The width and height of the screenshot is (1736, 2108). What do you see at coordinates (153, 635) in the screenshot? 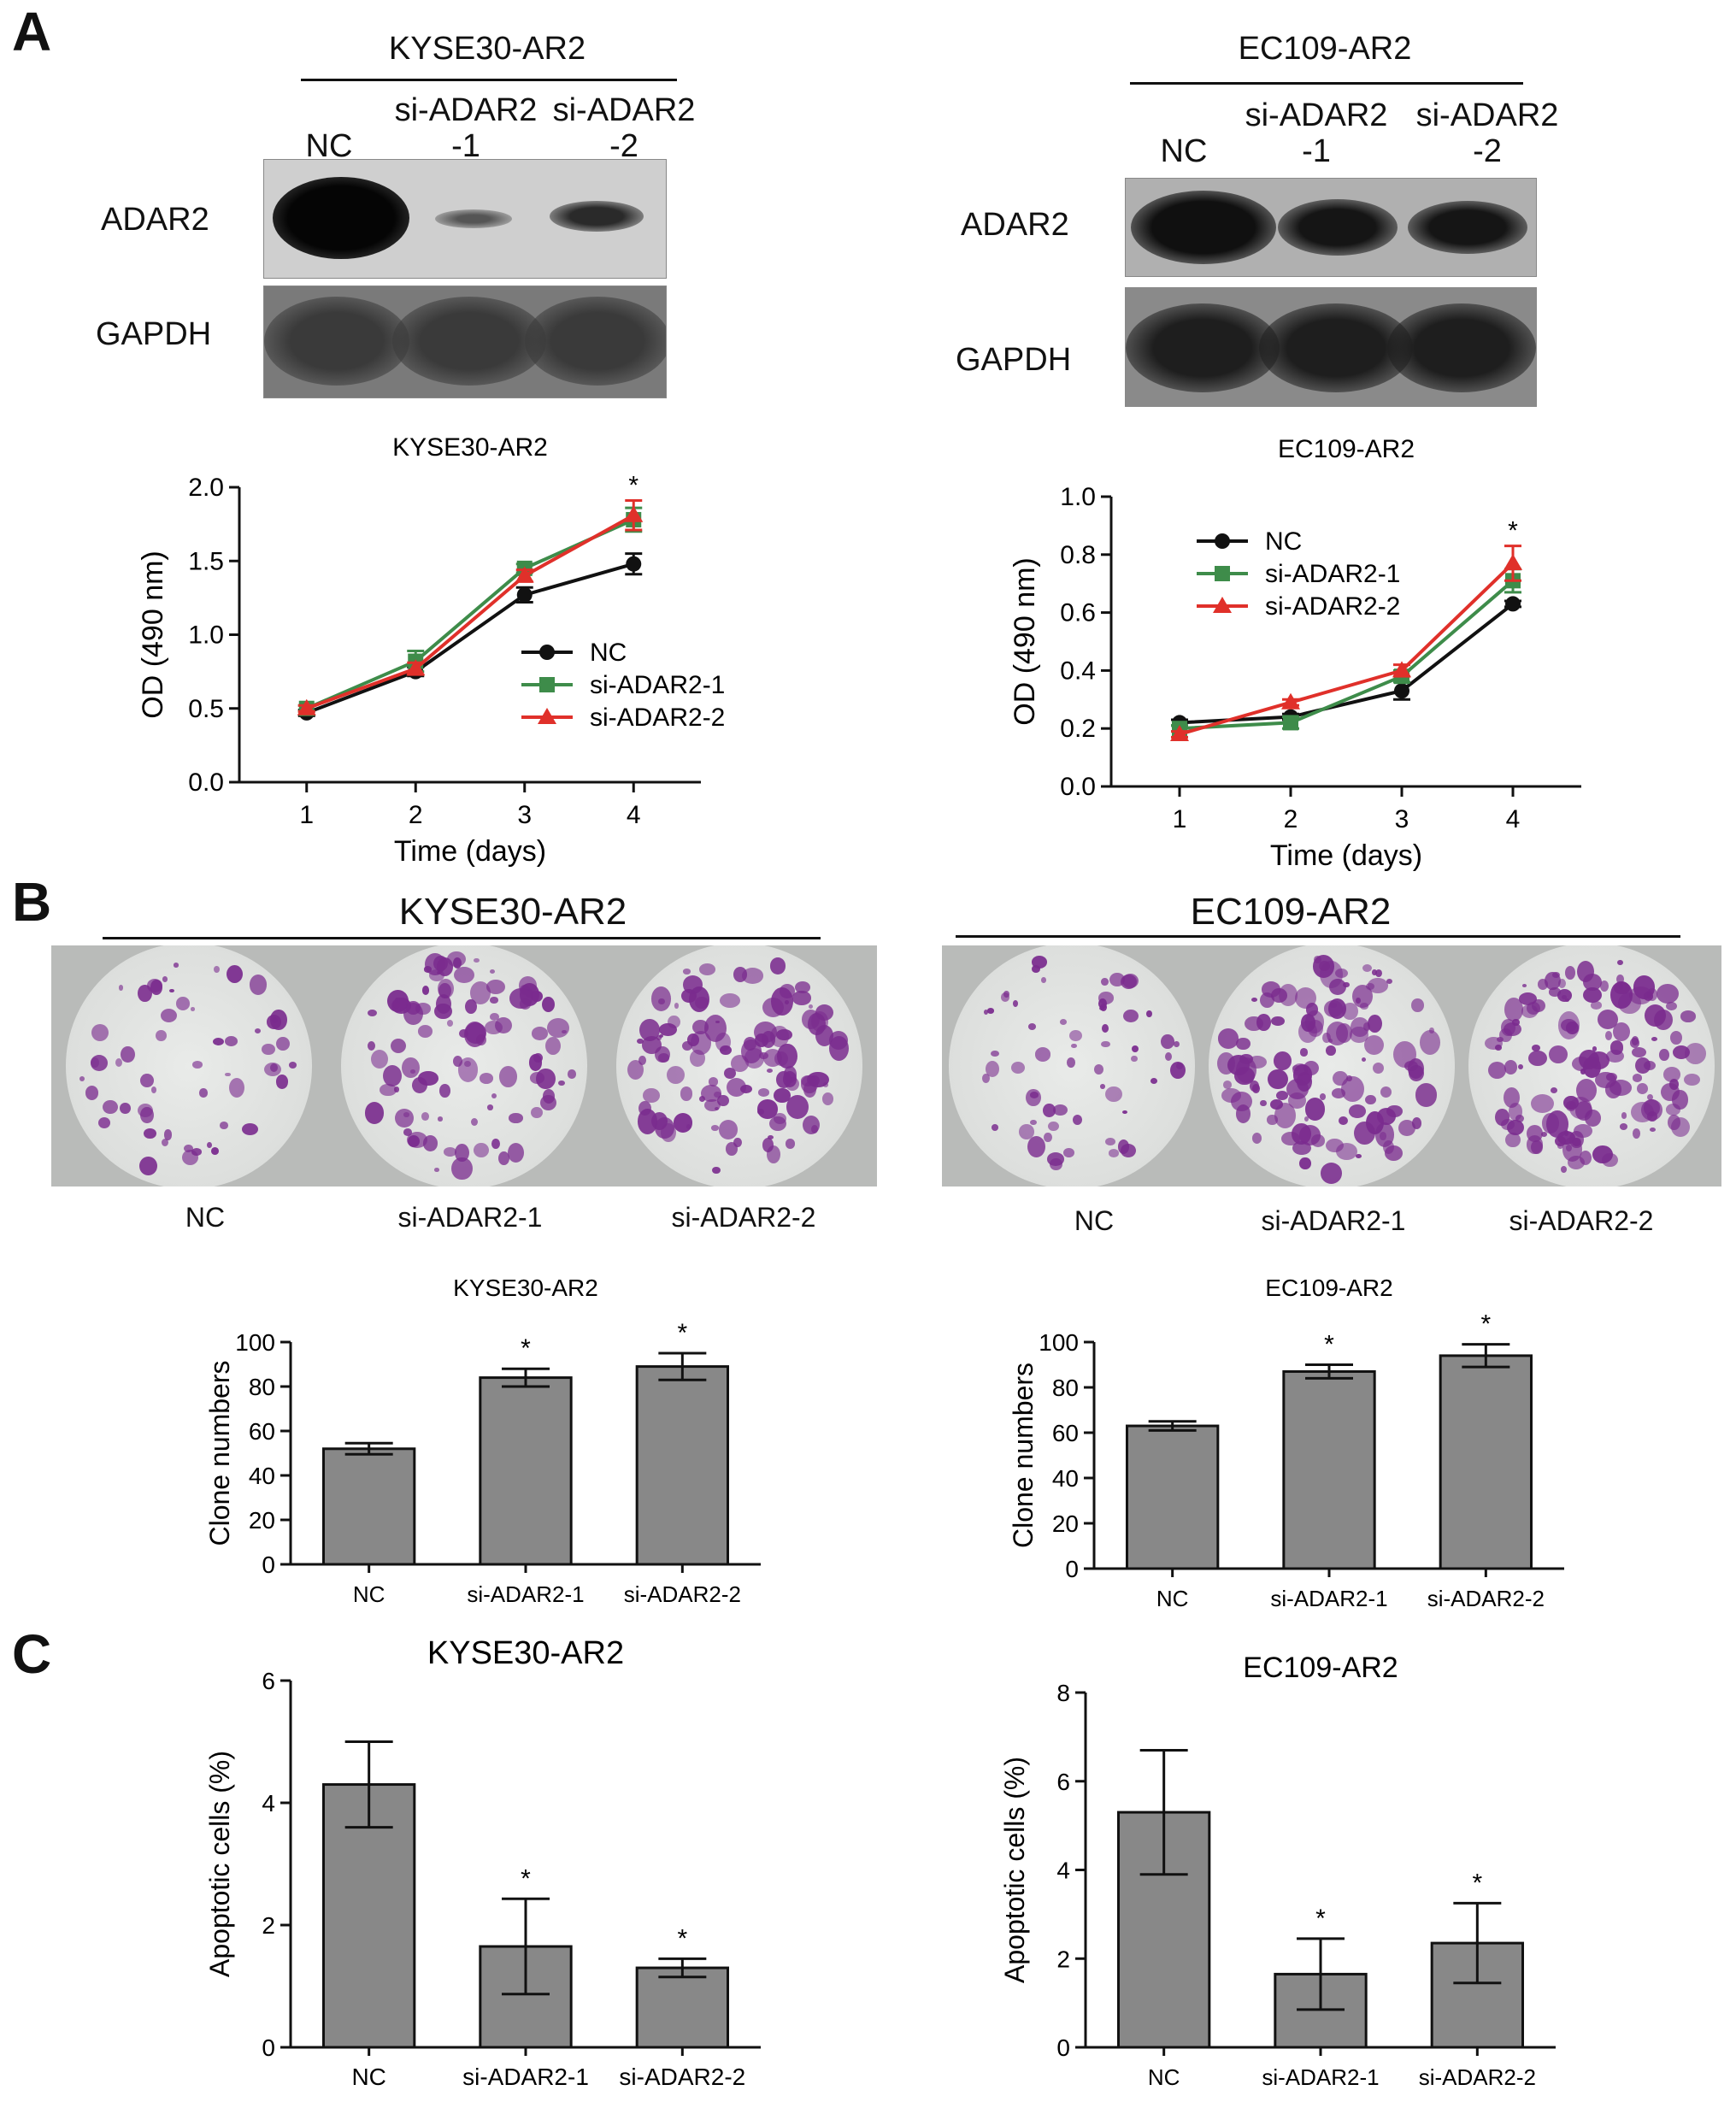
I see `y-axis-label: OD (490 nm)` at bounding box center [153, 635].